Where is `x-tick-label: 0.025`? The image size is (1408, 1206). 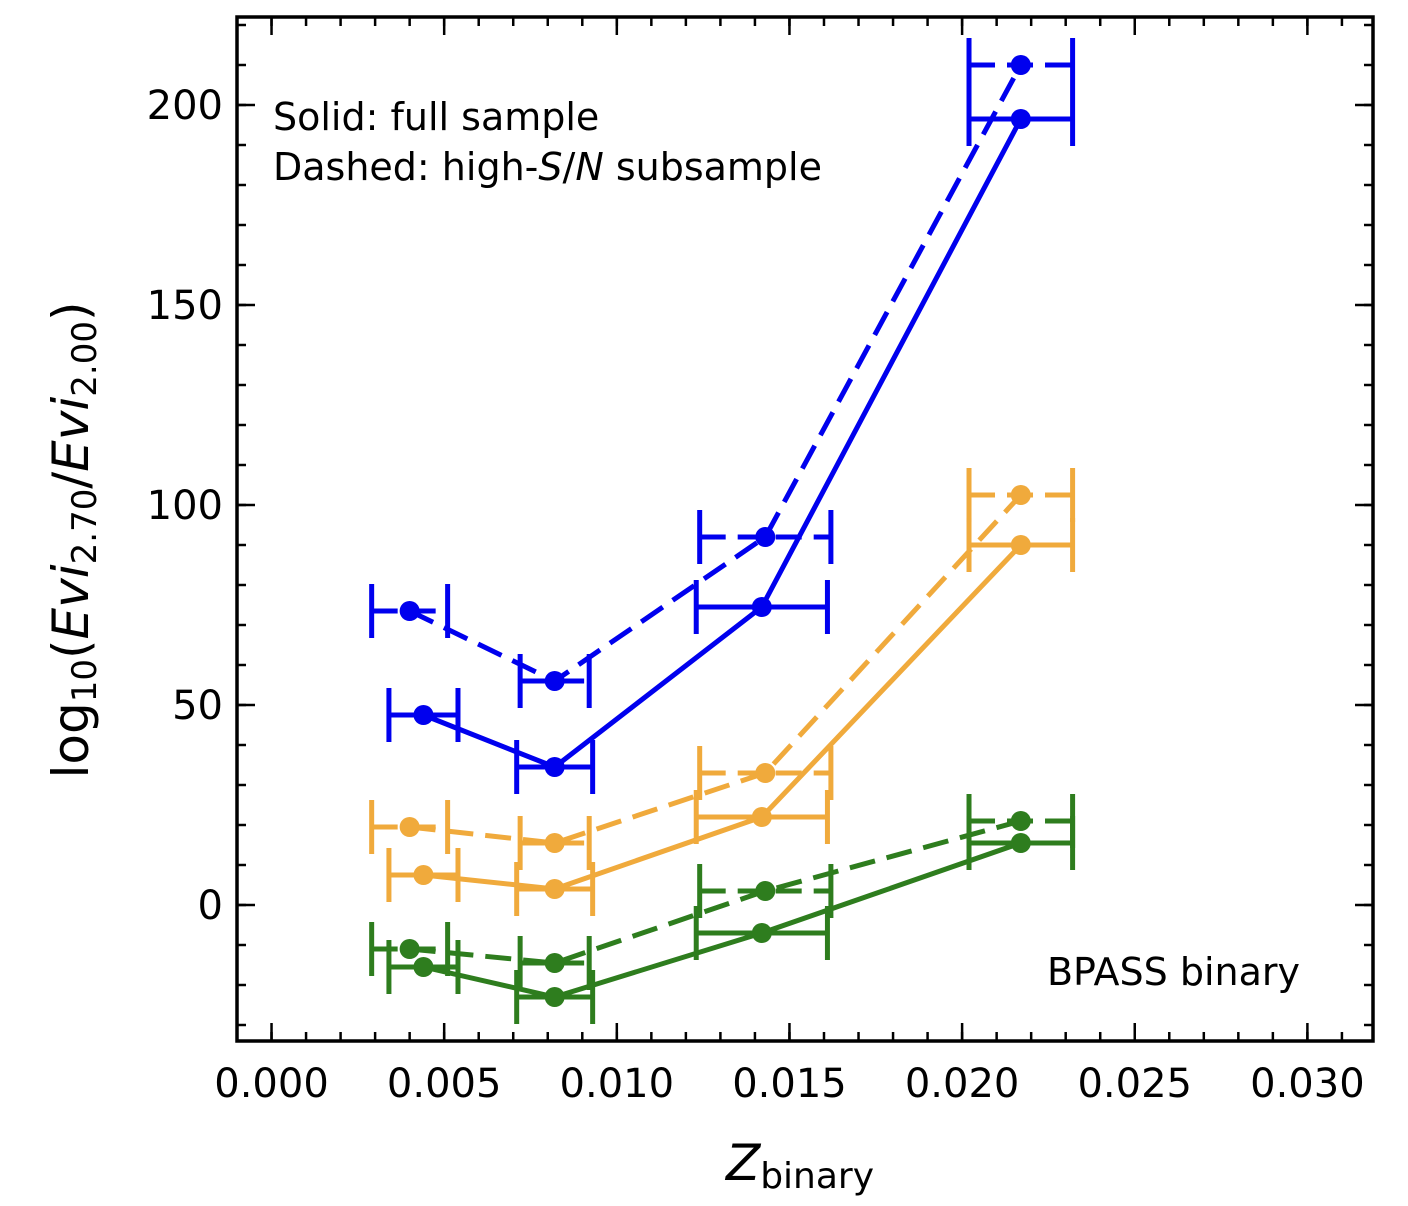 x-tick-label: 0.025 is located at coordinates (1134, 1084).